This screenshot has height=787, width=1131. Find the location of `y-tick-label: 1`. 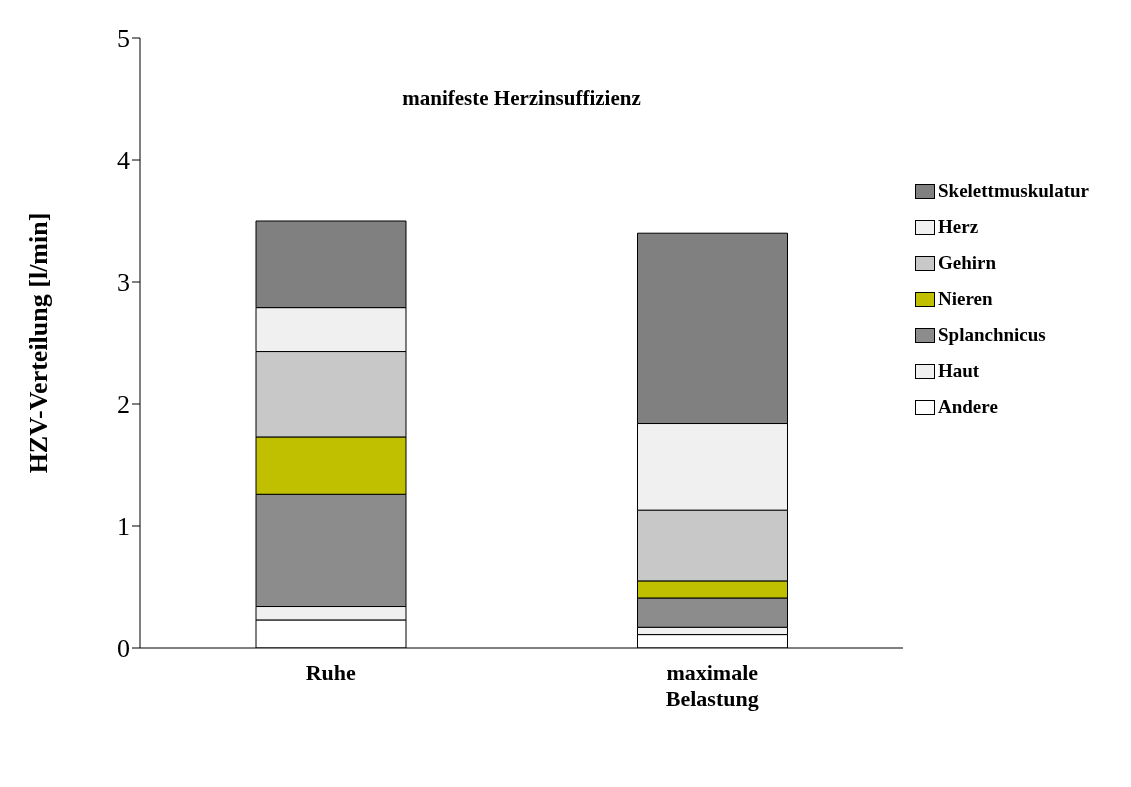

y-tick-label: 1 is located at coordinates (123, 527).